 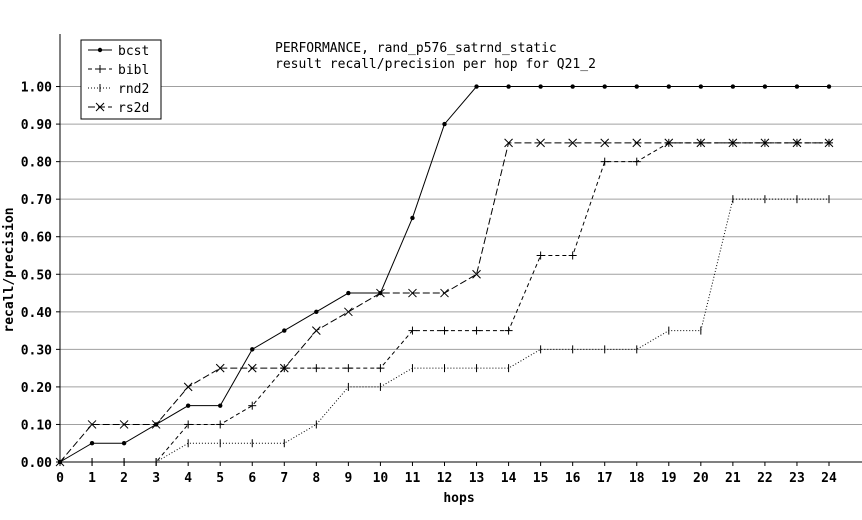 What do you see at coordinates (509, 478) in the screenshot?
I see `x-tick-label: 14` at bounding box center [509, 478].